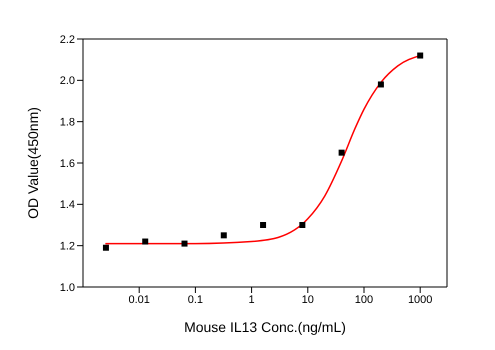 This screenshot has width=495, height=350. What do you see at coordinates (420, 300) in the screenshot?
I see `x-tick-label: 1000` at bounding box center [420, 300].